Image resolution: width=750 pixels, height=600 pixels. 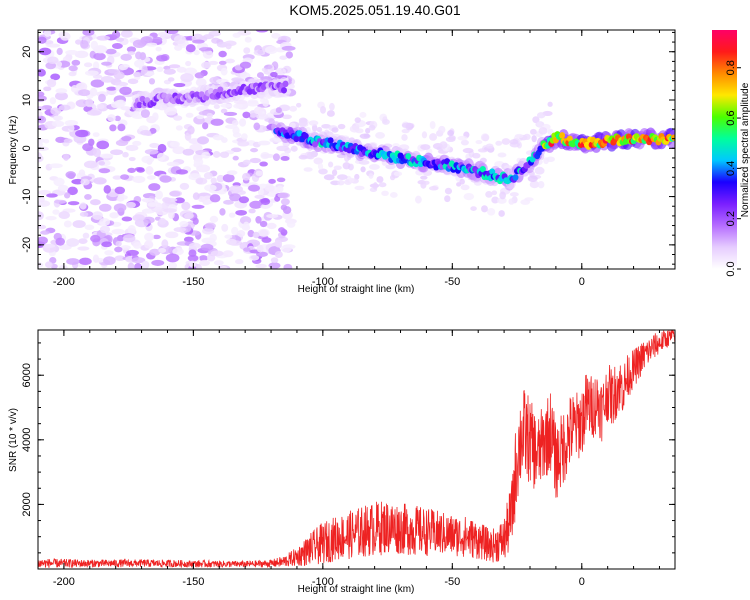 I want to click on colorbar-tick-label: 0.6, so click(x=731, y=117).